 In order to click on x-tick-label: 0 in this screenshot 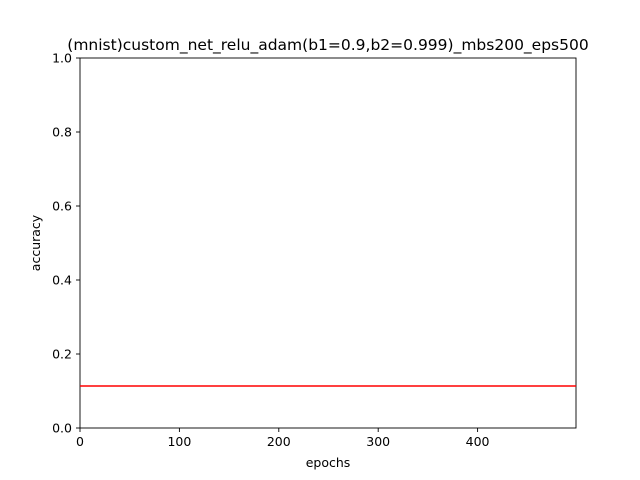, I will do `click(80, 441)`.